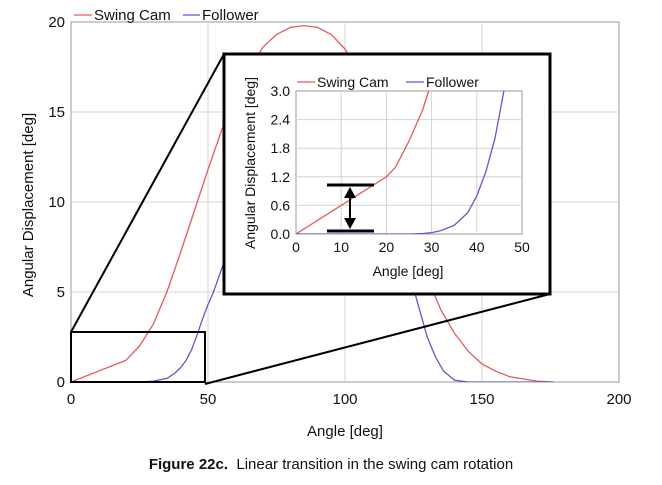  What do you see at coordinates (281, 120) in the screenshot?
I see `inset-y-tick-label: 2.4` at bounding box center [281, 120].